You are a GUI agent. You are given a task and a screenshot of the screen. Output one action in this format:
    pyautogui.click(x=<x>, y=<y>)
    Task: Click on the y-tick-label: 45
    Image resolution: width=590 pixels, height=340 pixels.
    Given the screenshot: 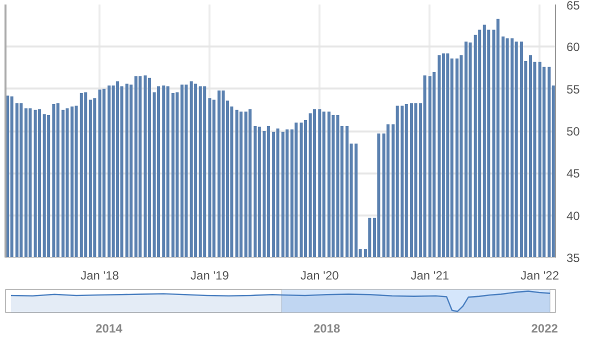 What is the action you would take?
    pyautogui.click(x=573, y=173)
    